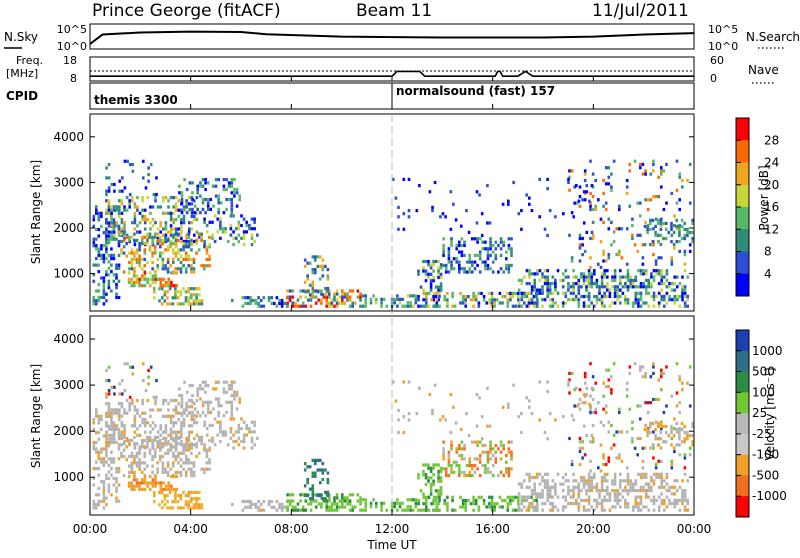  Describe the element at coordinates (392, 37) in the screenshot. I see `noise-sky-line` at that location.